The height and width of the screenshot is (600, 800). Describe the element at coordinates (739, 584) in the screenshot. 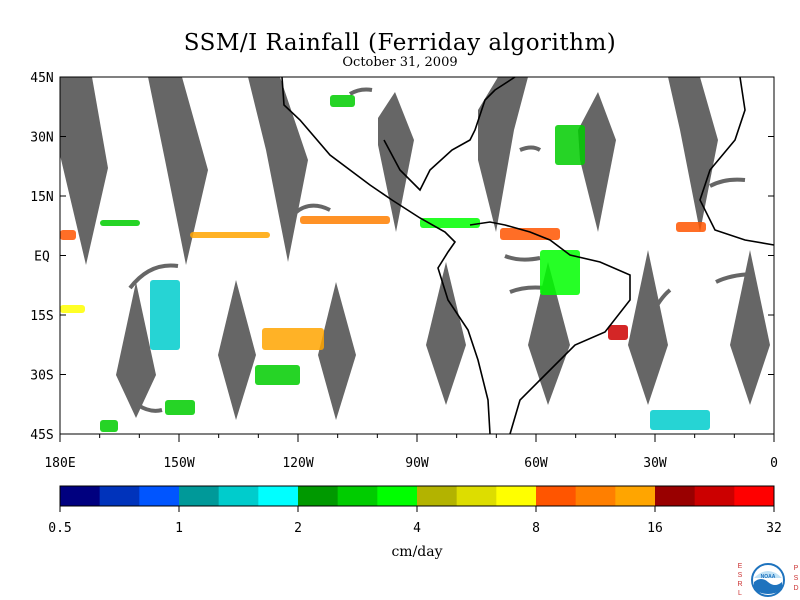

I see `logo-letter: R` at that location.